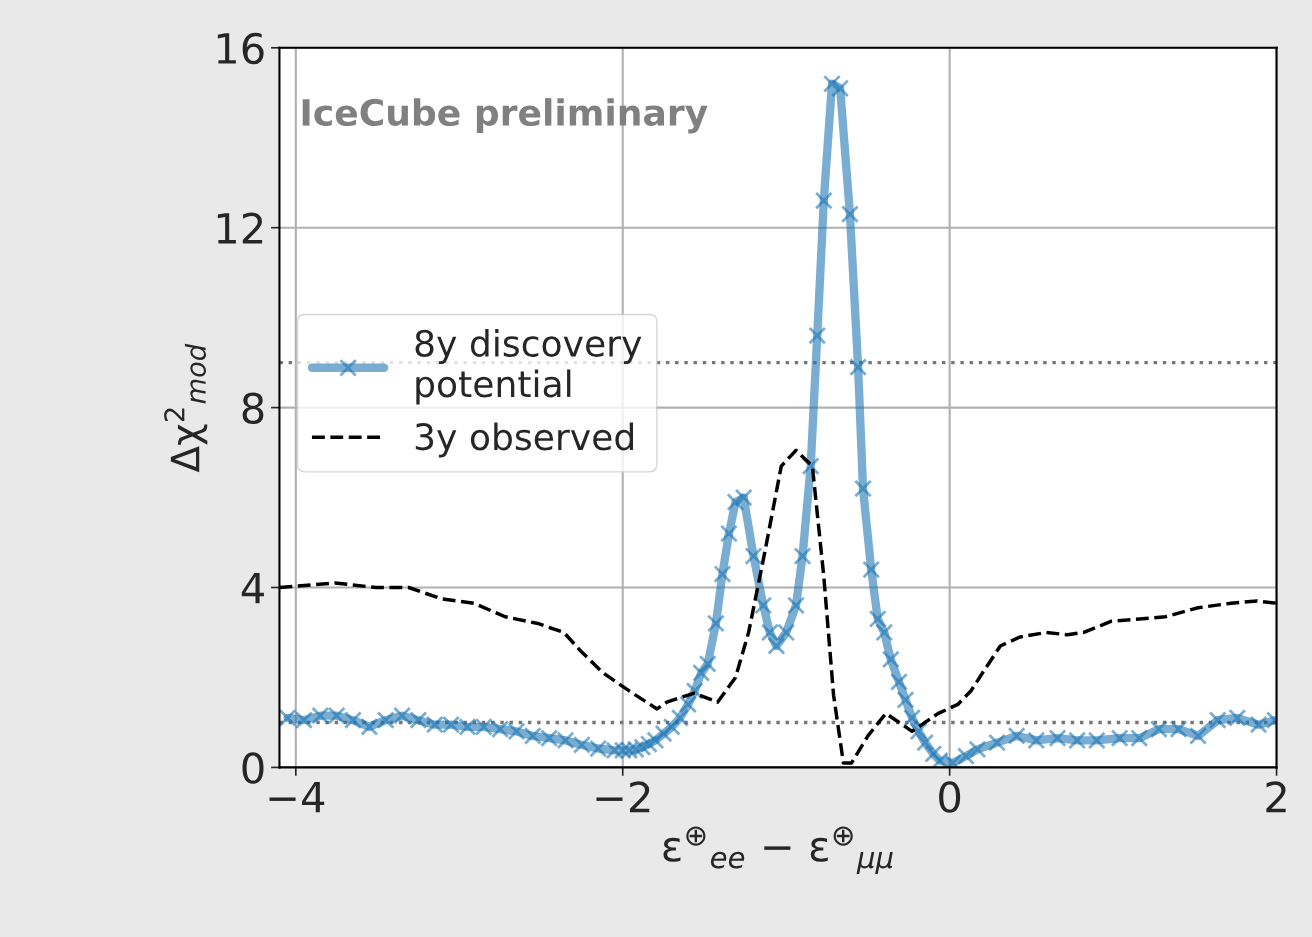 The image size is (1312, 937). I want to click on y-tick-label: 0, so click(253, 768).